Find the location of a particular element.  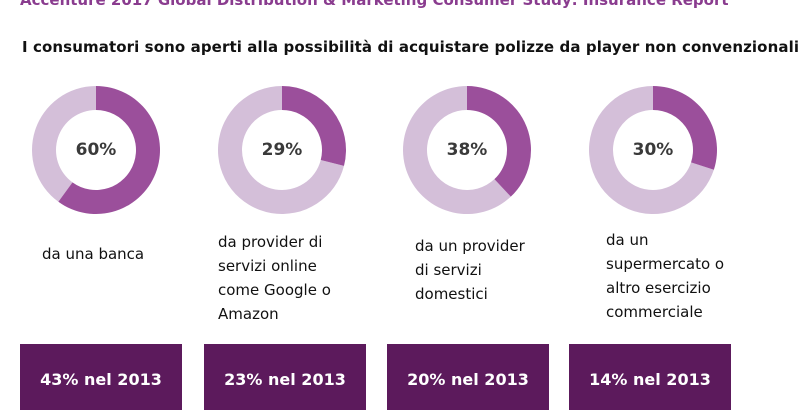

donut-2-label: 38% is located at coordinates (467, 150).